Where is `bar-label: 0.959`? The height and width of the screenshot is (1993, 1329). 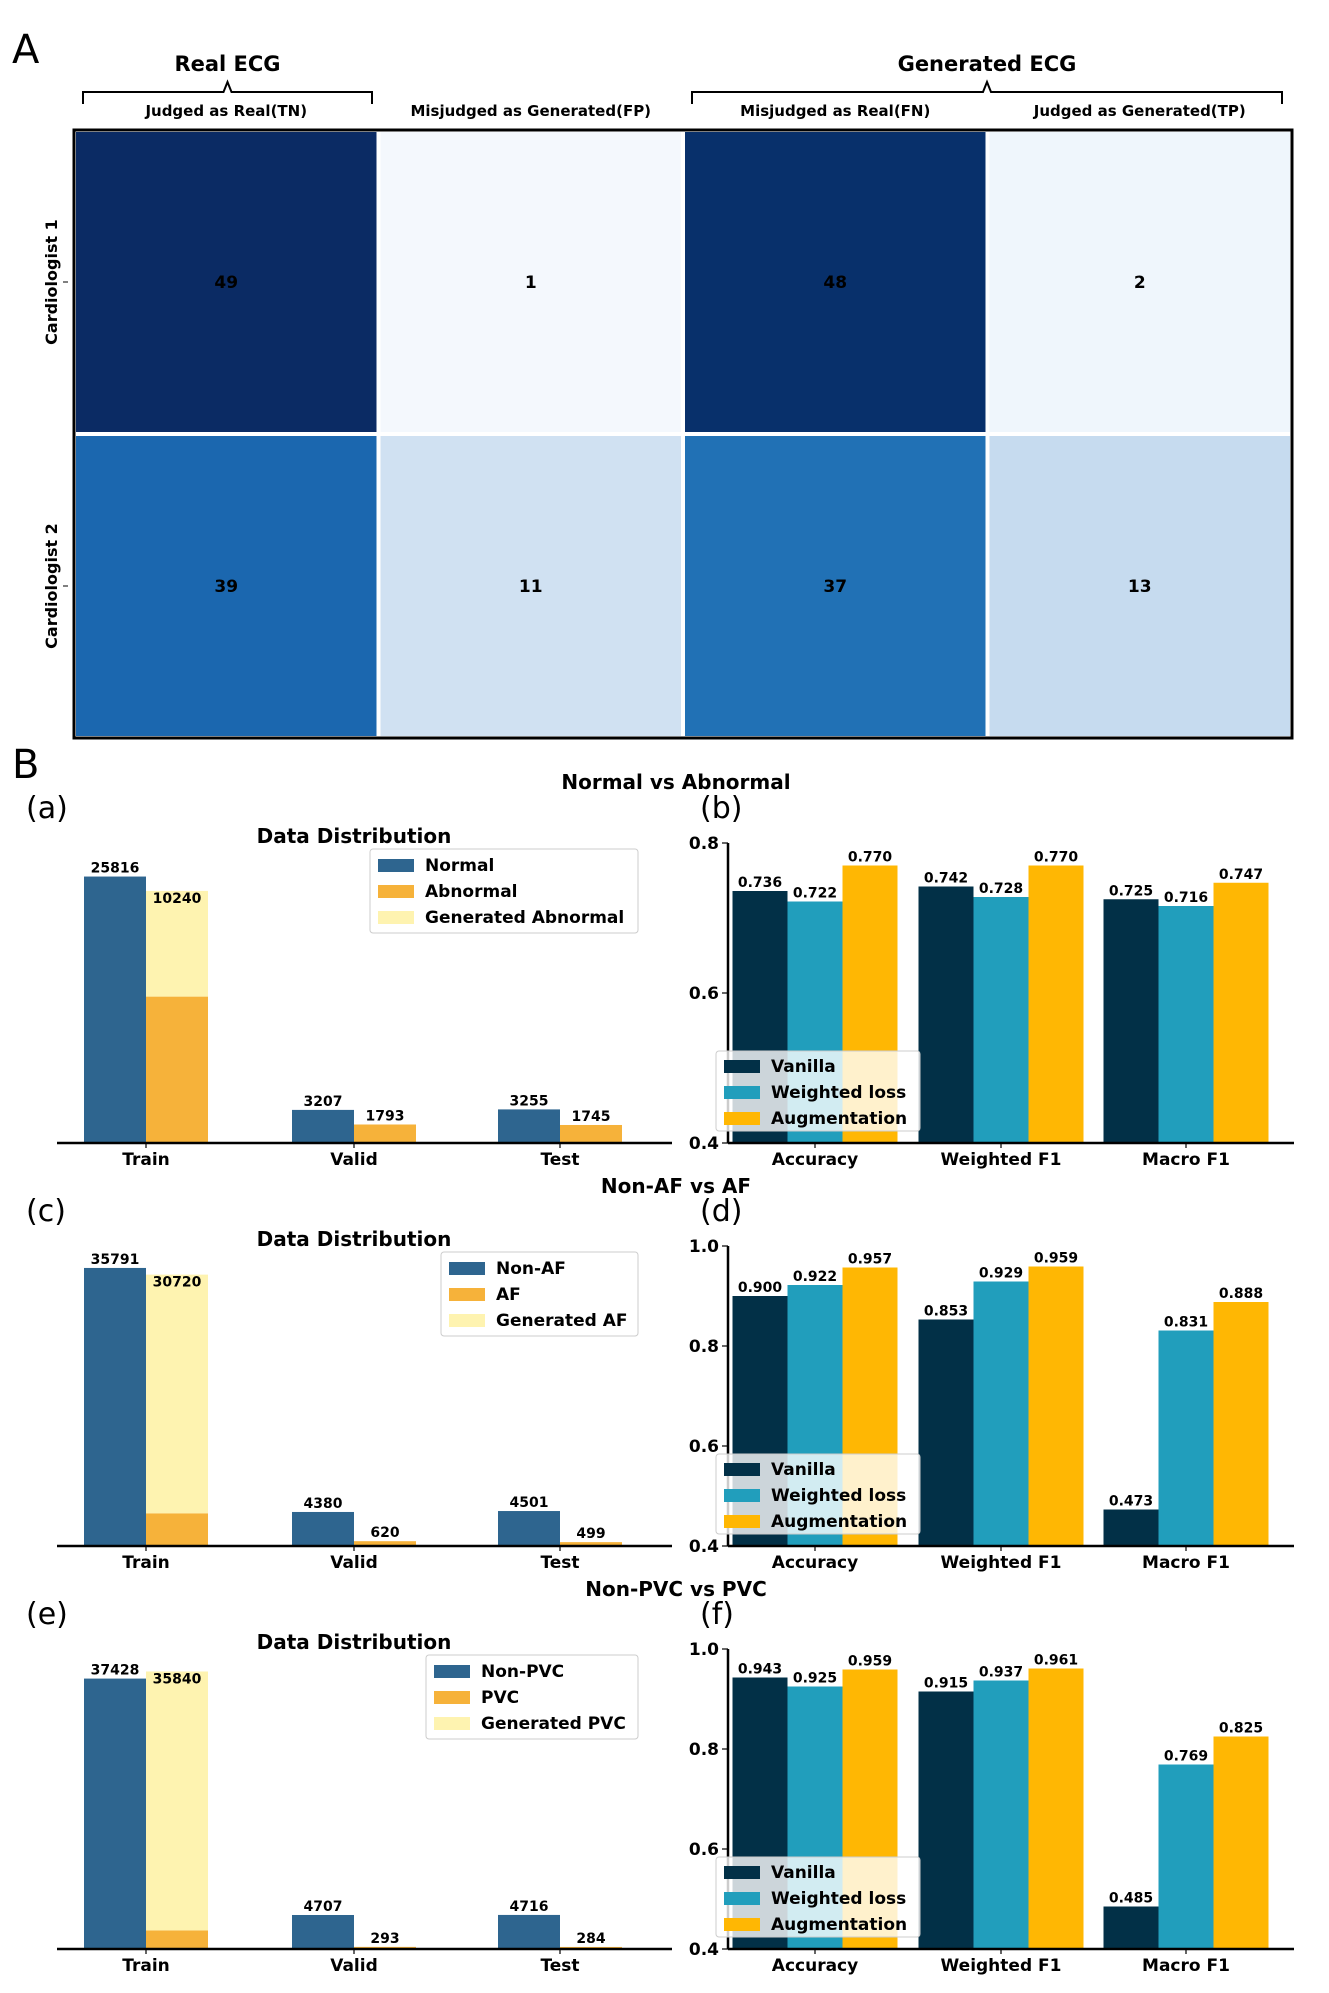 bar-label: 0.959 is located at coordinates (1056, 1259).